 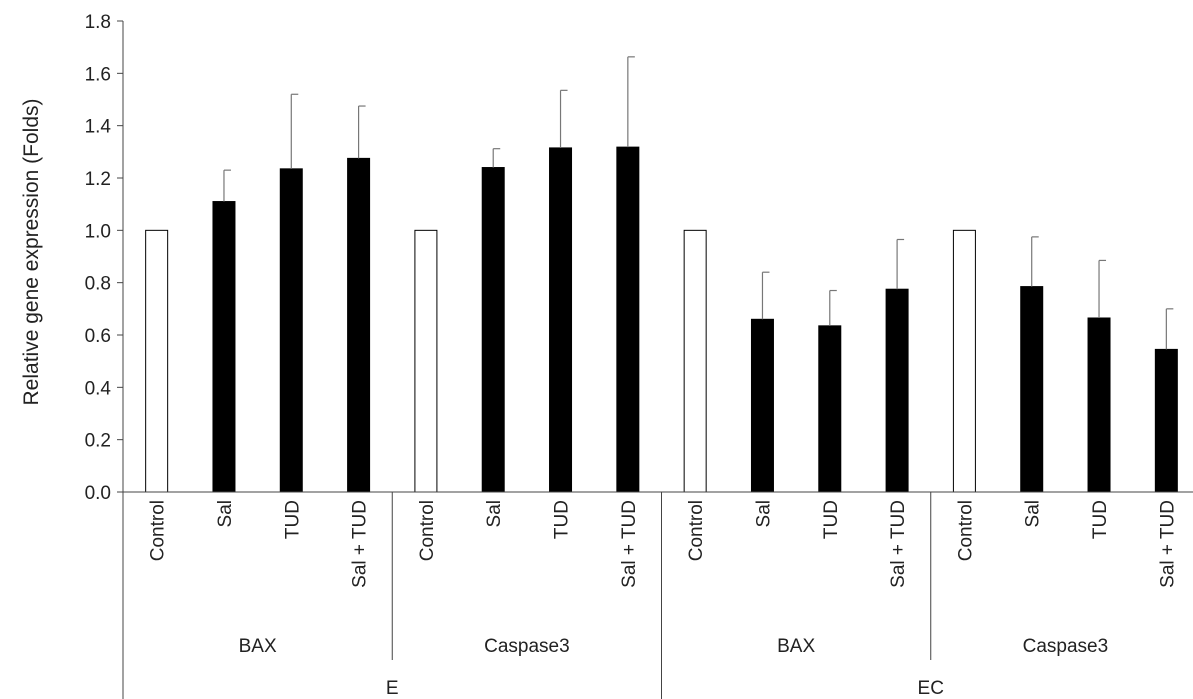 What do you see at coordinates (98, 231) in the screenshot?
I see `y-tick-label: 1.0` at bounding box center [98, 231].